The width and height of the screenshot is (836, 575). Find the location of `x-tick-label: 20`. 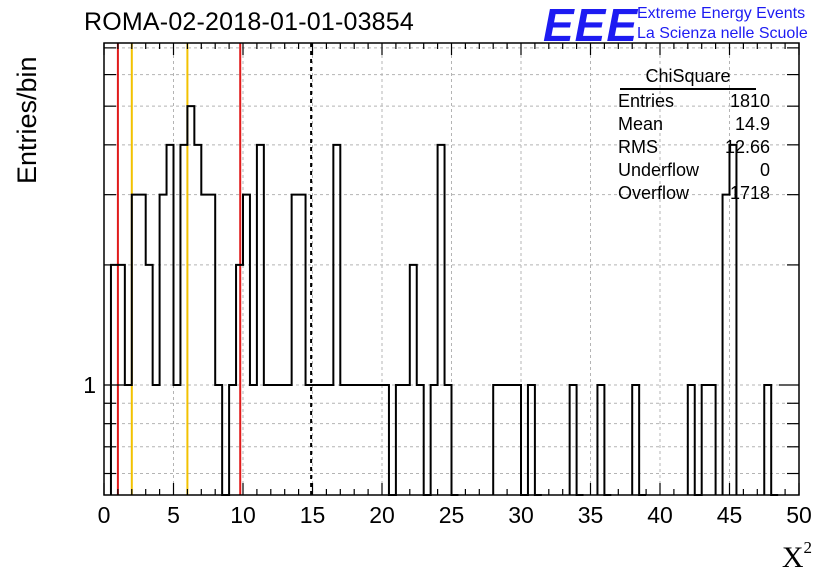

x-tick-label: 20 is located at coordinates (382, 515).